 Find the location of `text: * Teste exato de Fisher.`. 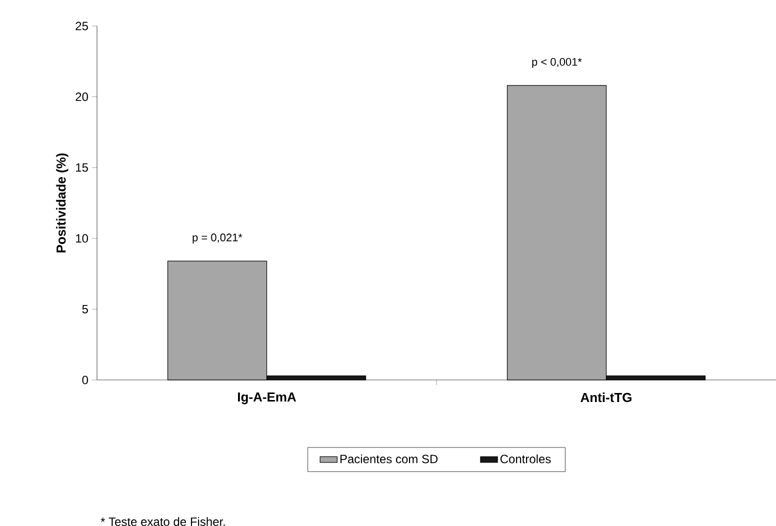

text: * Teste exato de Fisher. is located at coordinates (162, 521).